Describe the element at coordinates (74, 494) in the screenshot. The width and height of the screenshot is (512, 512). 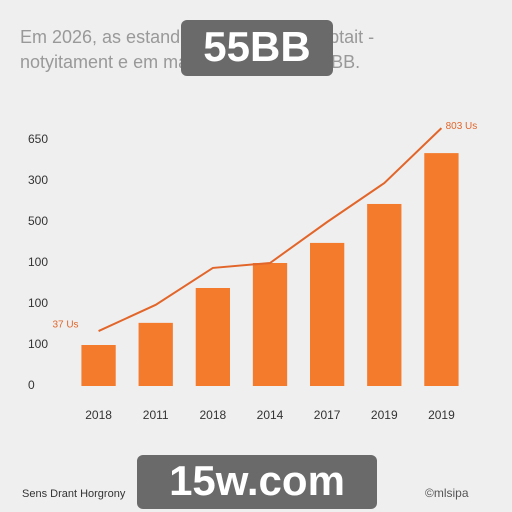
I see `footer-source: Sens Drant Horgrony` at that location.